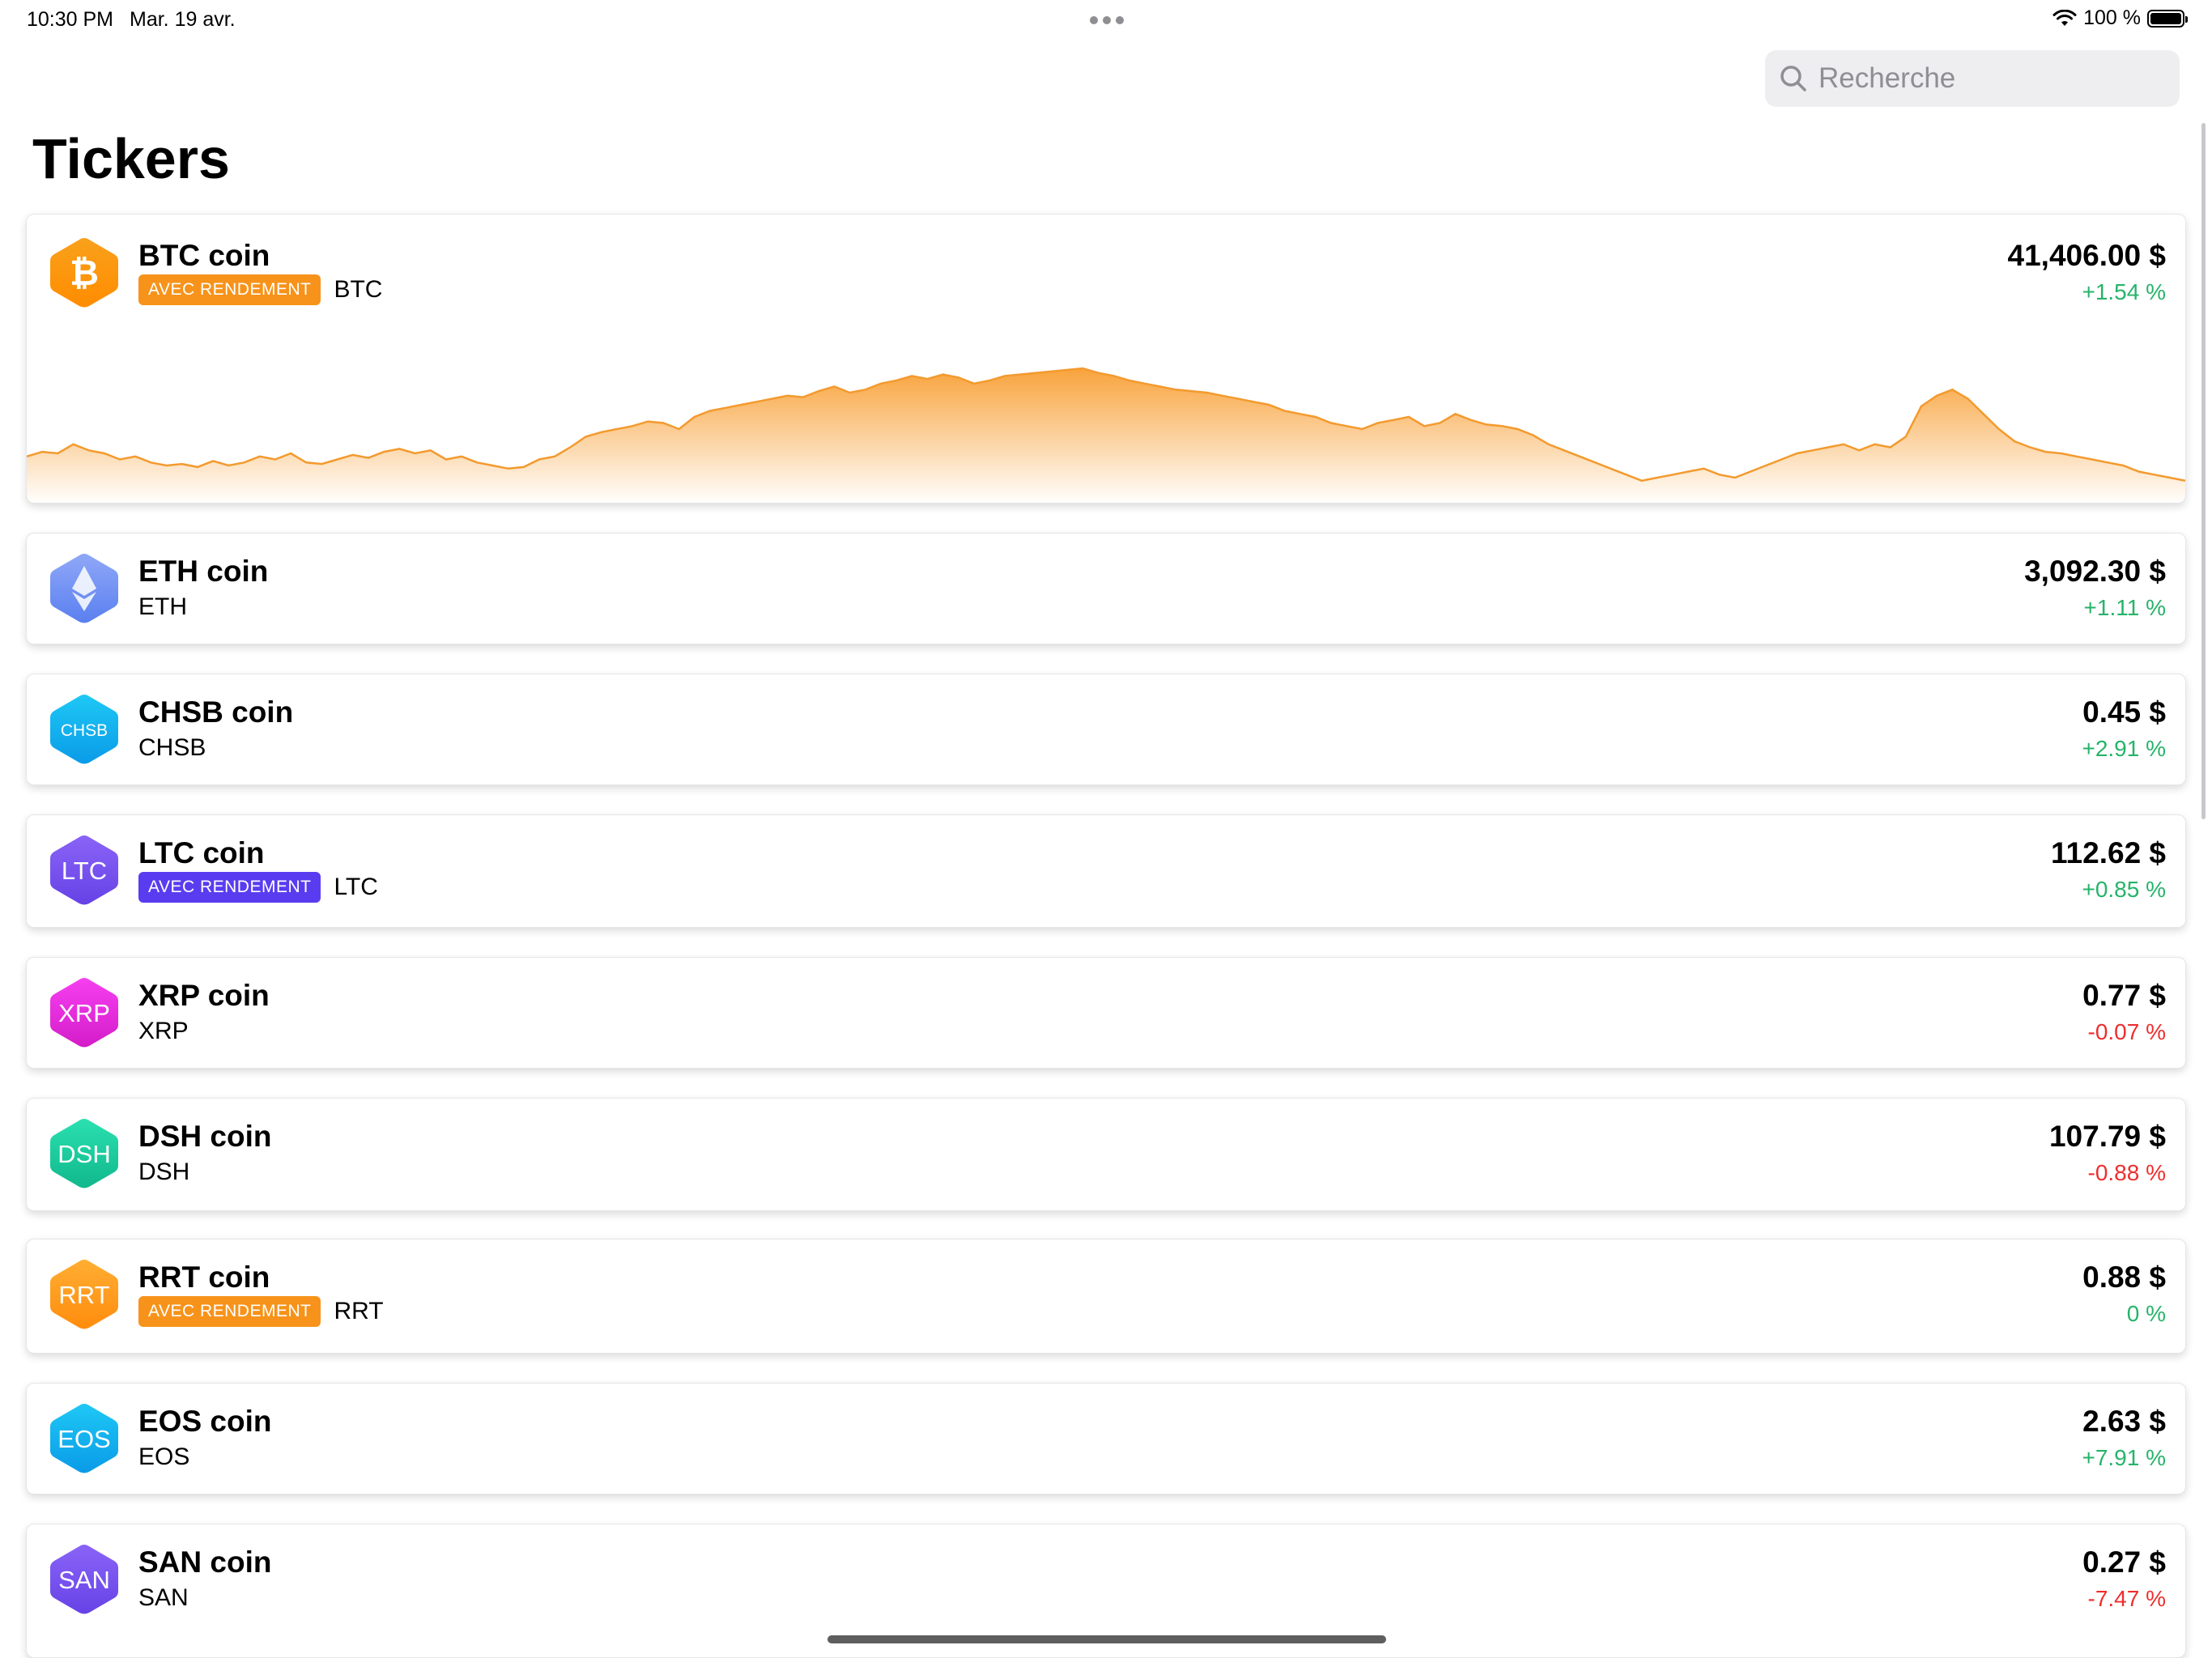 The image size is (2212, 1658). I want to click on sparkline-area, so click(1106, 435).